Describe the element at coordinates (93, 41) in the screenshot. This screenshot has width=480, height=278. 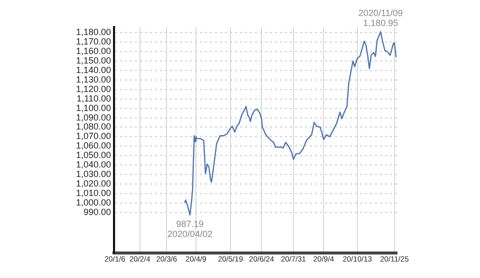
I see `y-tick-label: 1,170.00` at that location.